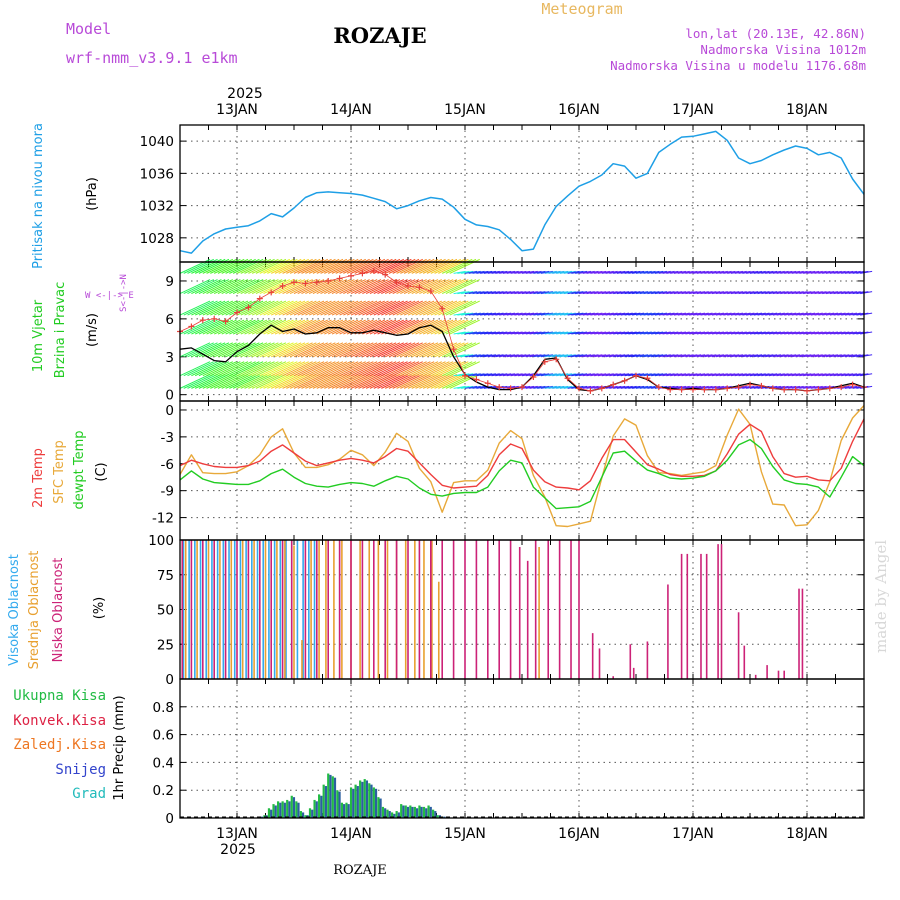 The width and height of the screenshot is (900, 900). What do you see at coordinates (522, 748) in the screenshot?
I see `precip-panel-frame` at bounding box center [522, 748].